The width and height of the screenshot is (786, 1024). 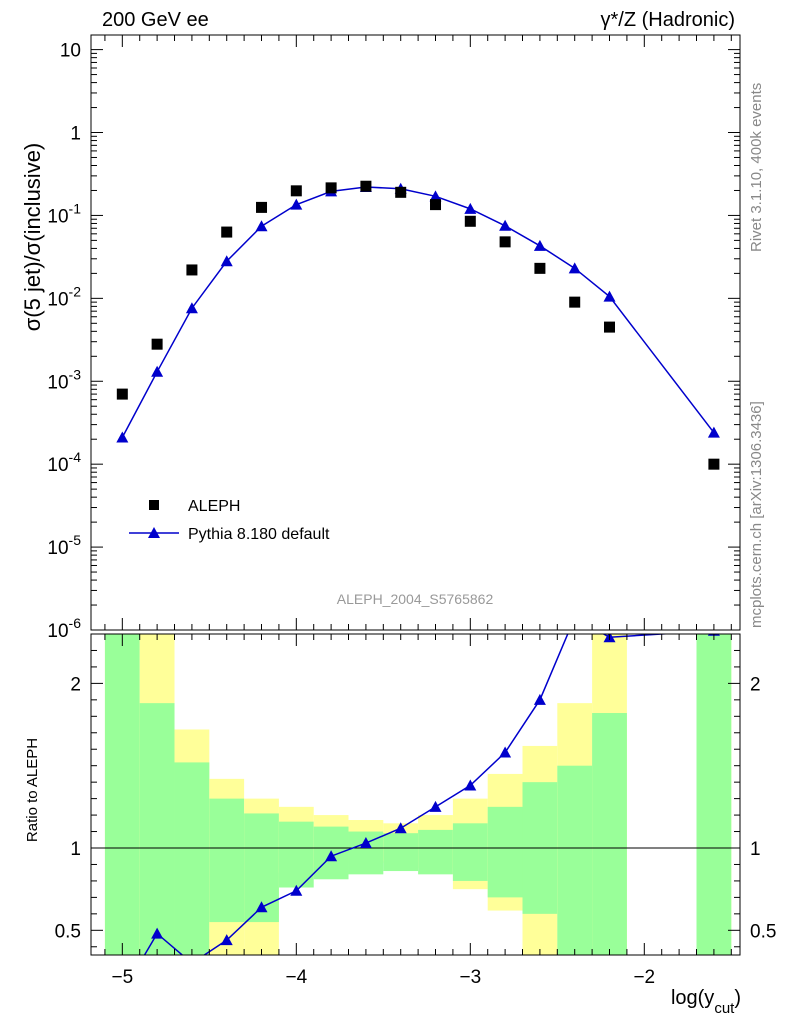 I want to click on legend-pythia-label: Pythia 8.180 default, so click(x=259, y=534).